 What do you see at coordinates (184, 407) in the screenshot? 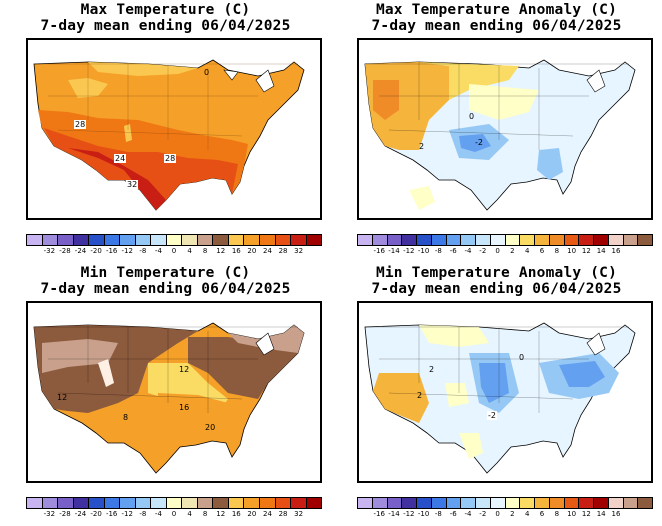
I see `contour-label: 16` at bounding box center [184, 407].